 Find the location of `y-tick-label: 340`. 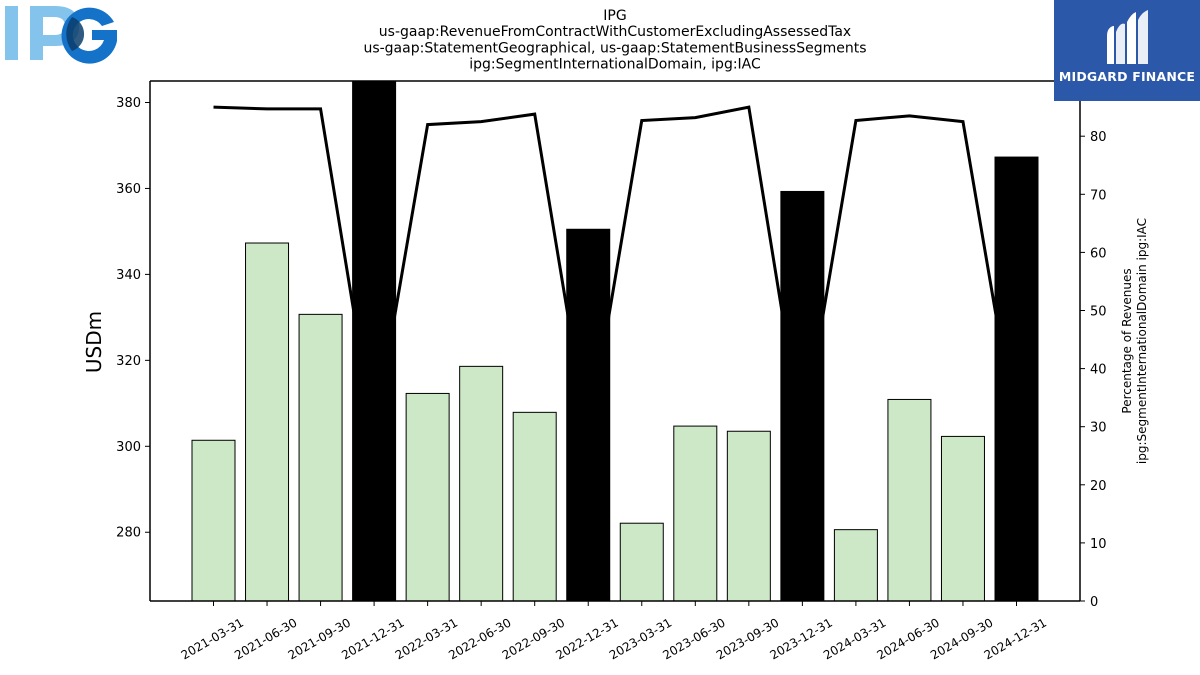

y-tick-label: 340 is located at coordinates (128, 275).